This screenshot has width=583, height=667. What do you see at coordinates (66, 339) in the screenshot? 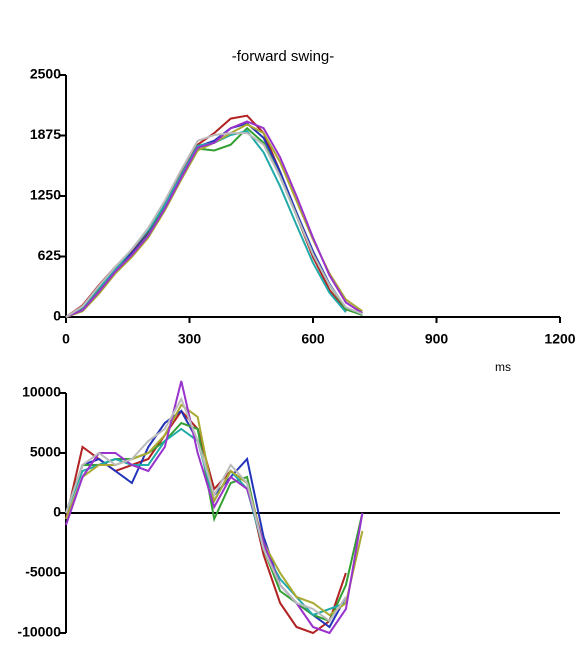
I see `x-tick-label: 0` at bounding box center [66, 339].